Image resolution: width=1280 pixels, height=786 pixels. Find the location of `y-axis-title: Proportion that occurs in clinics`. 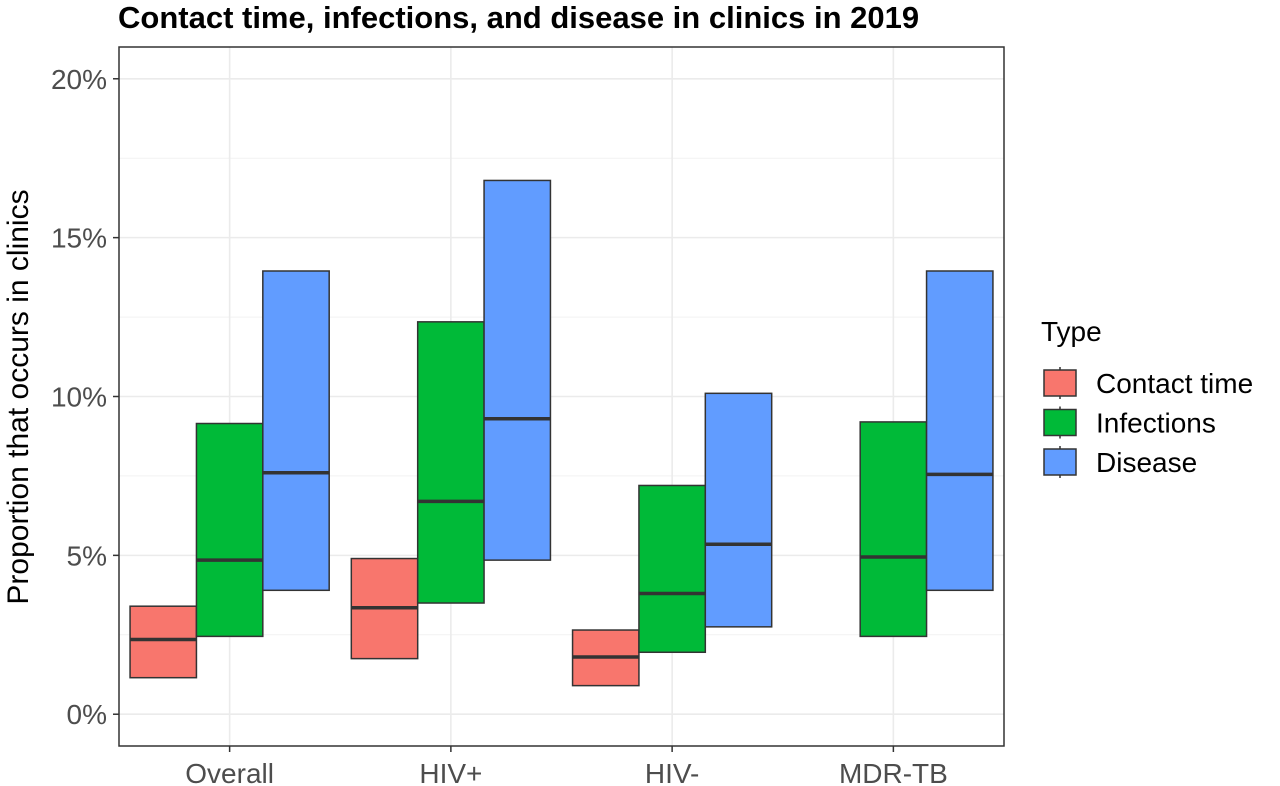

y-axis-title: Proportion that occurs in clinics is located at coordinates (18, 396).